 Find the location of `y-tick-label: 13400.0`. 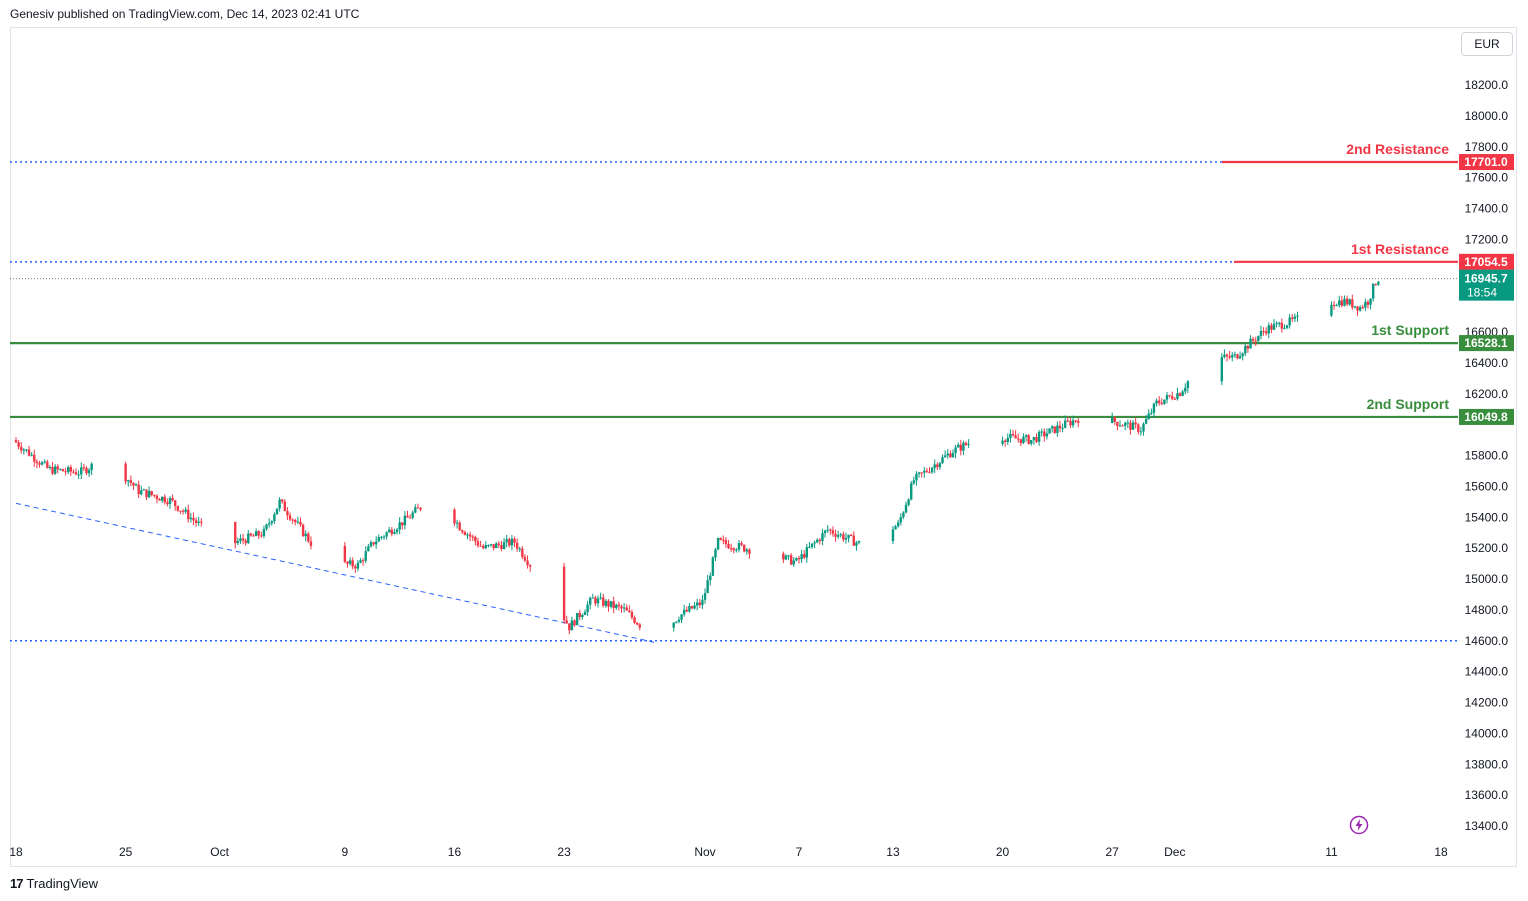

y-tick-label: 13400.0 is located at coordinates (1487, 826).